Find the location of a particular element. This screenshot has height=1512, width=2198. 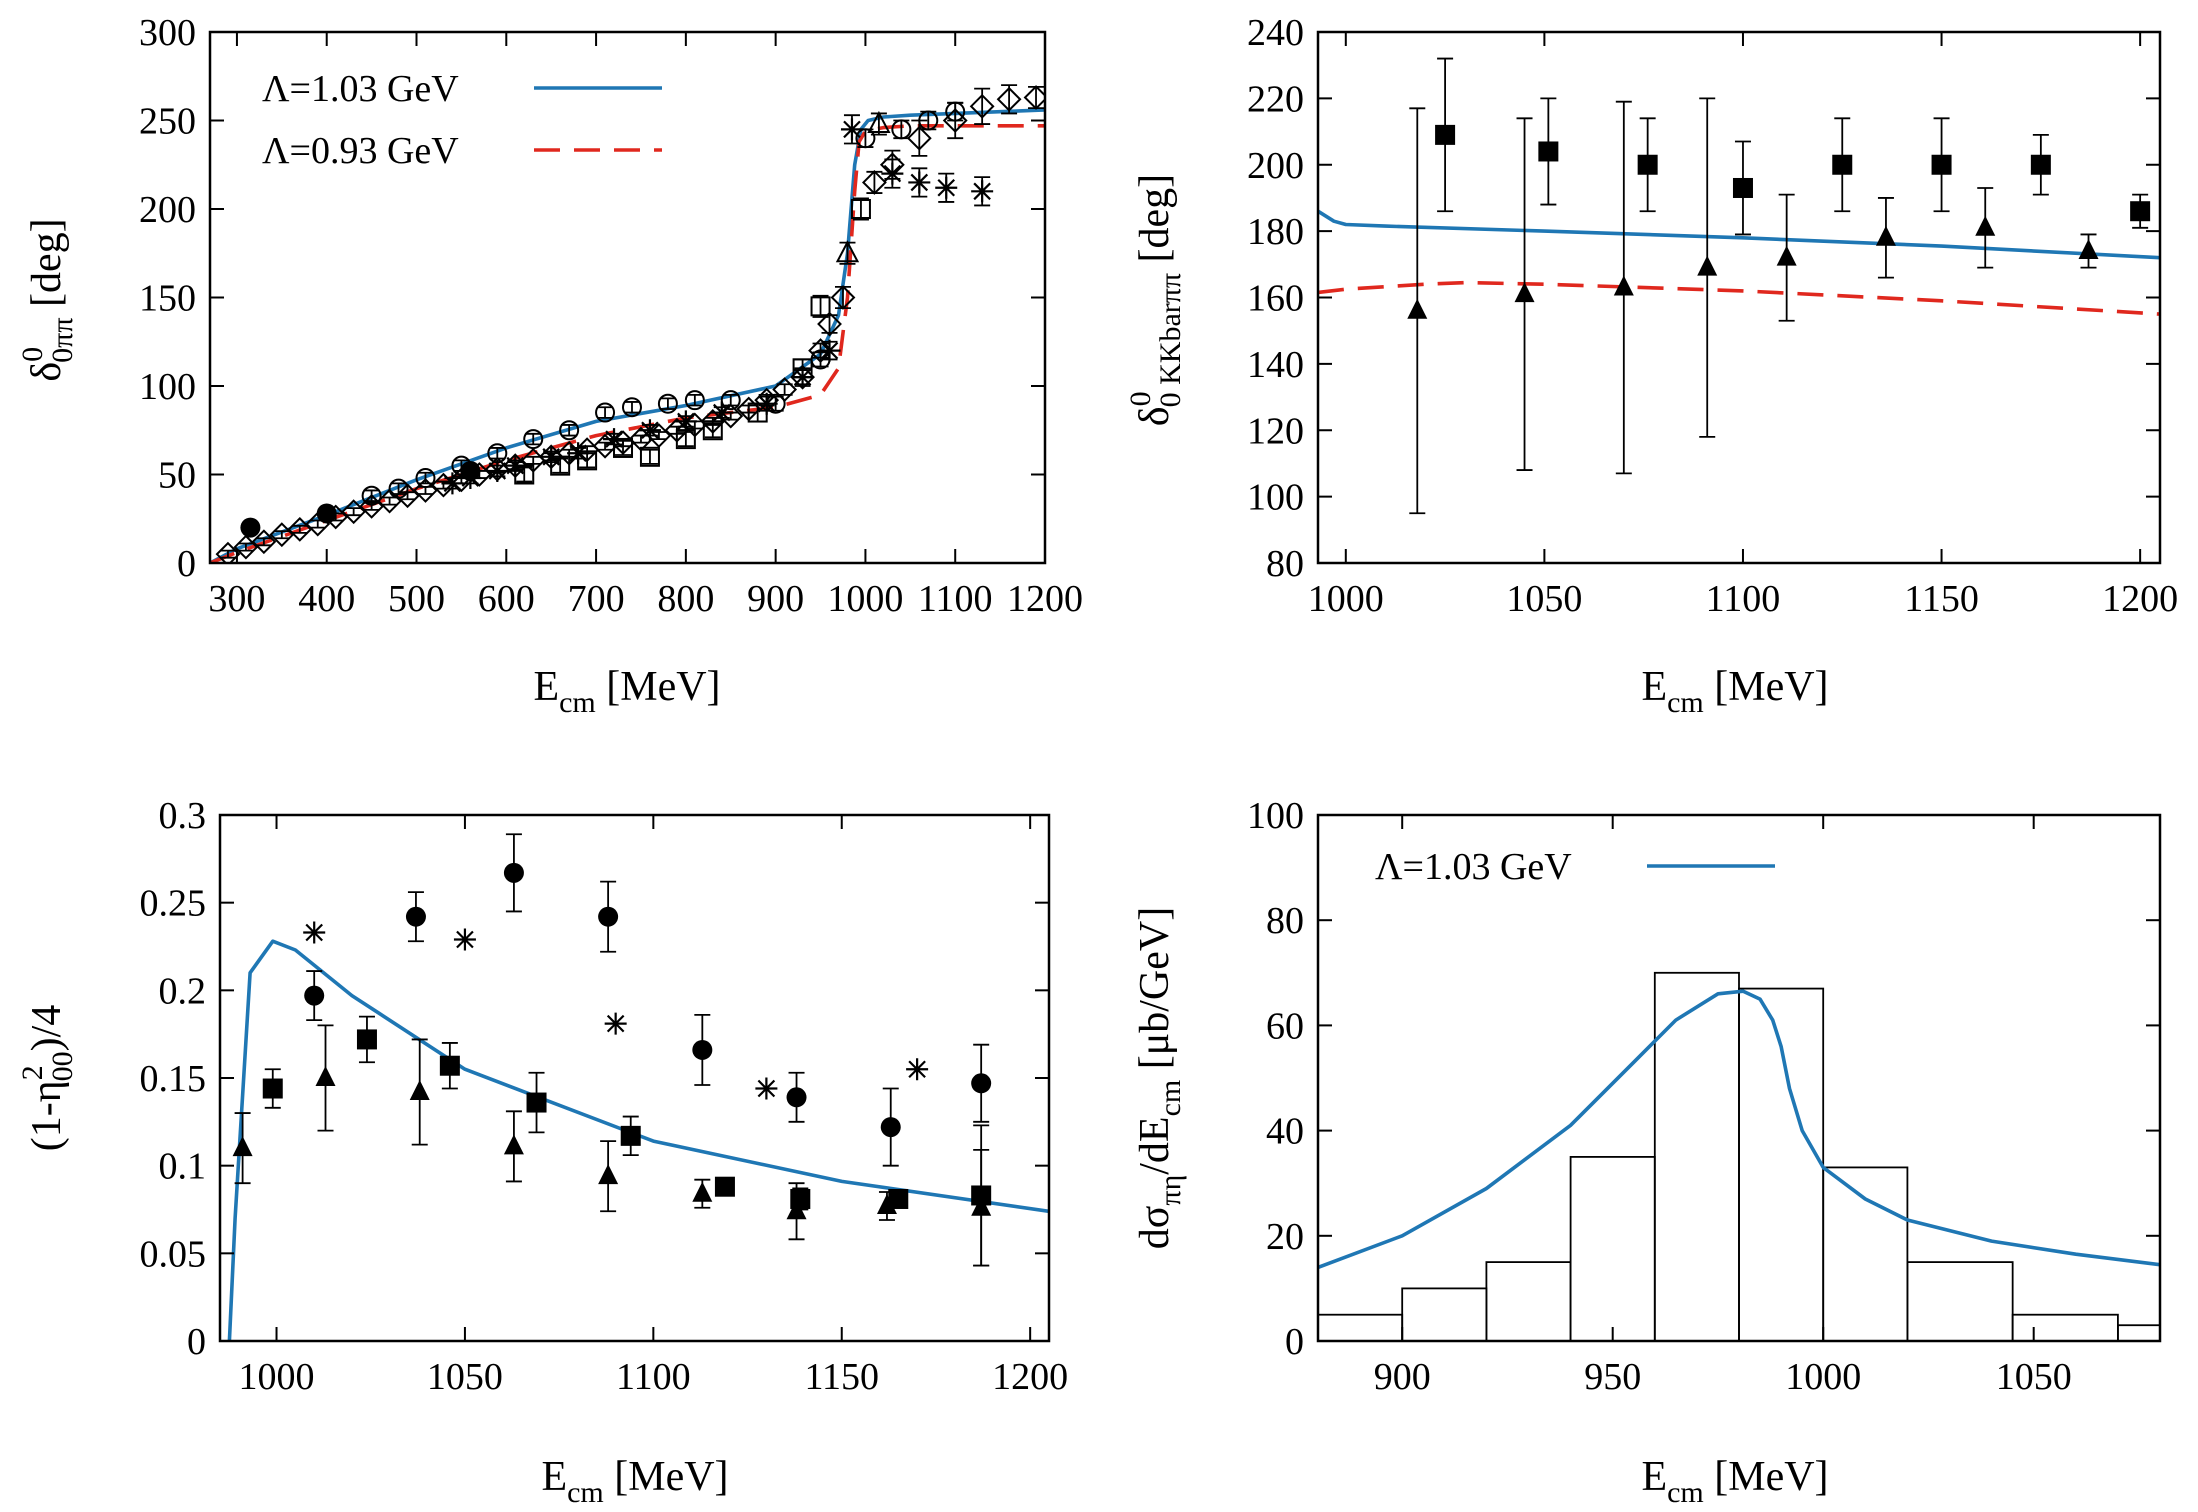

y-tick-label: 50 is located at coordinates (177, 476).